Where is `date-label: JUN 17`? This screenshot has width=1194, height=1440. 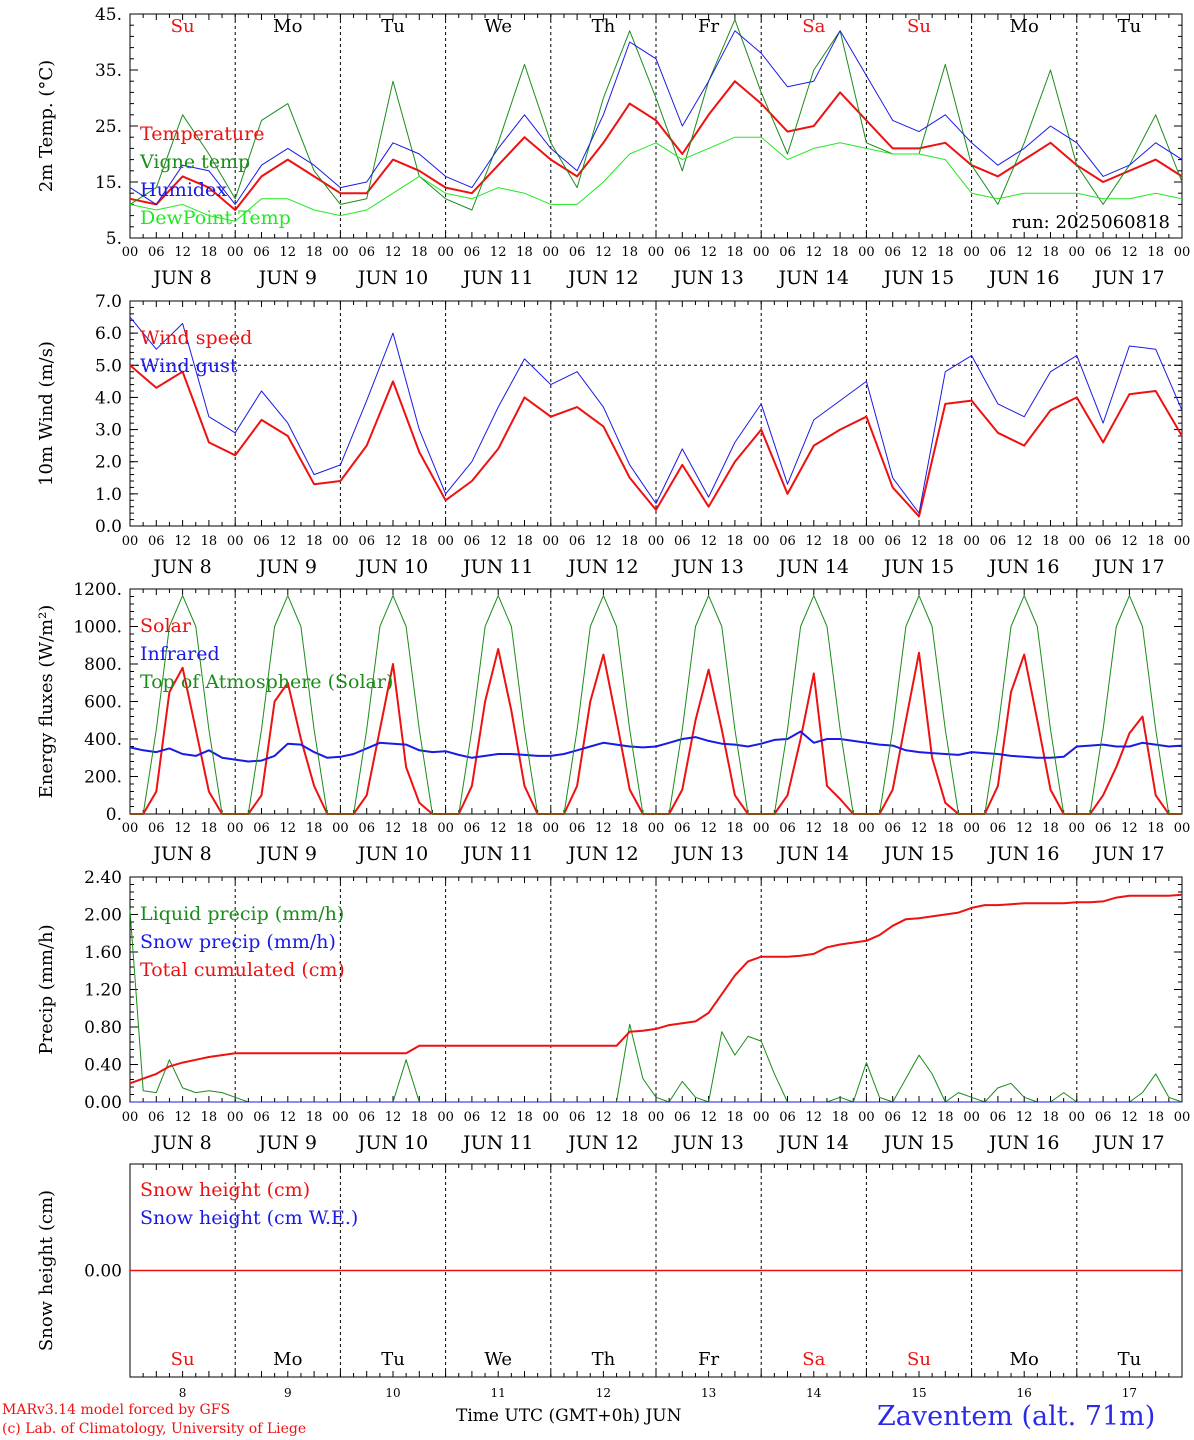
date-label: JUN 17 is located at coordinates (1128, 1143).